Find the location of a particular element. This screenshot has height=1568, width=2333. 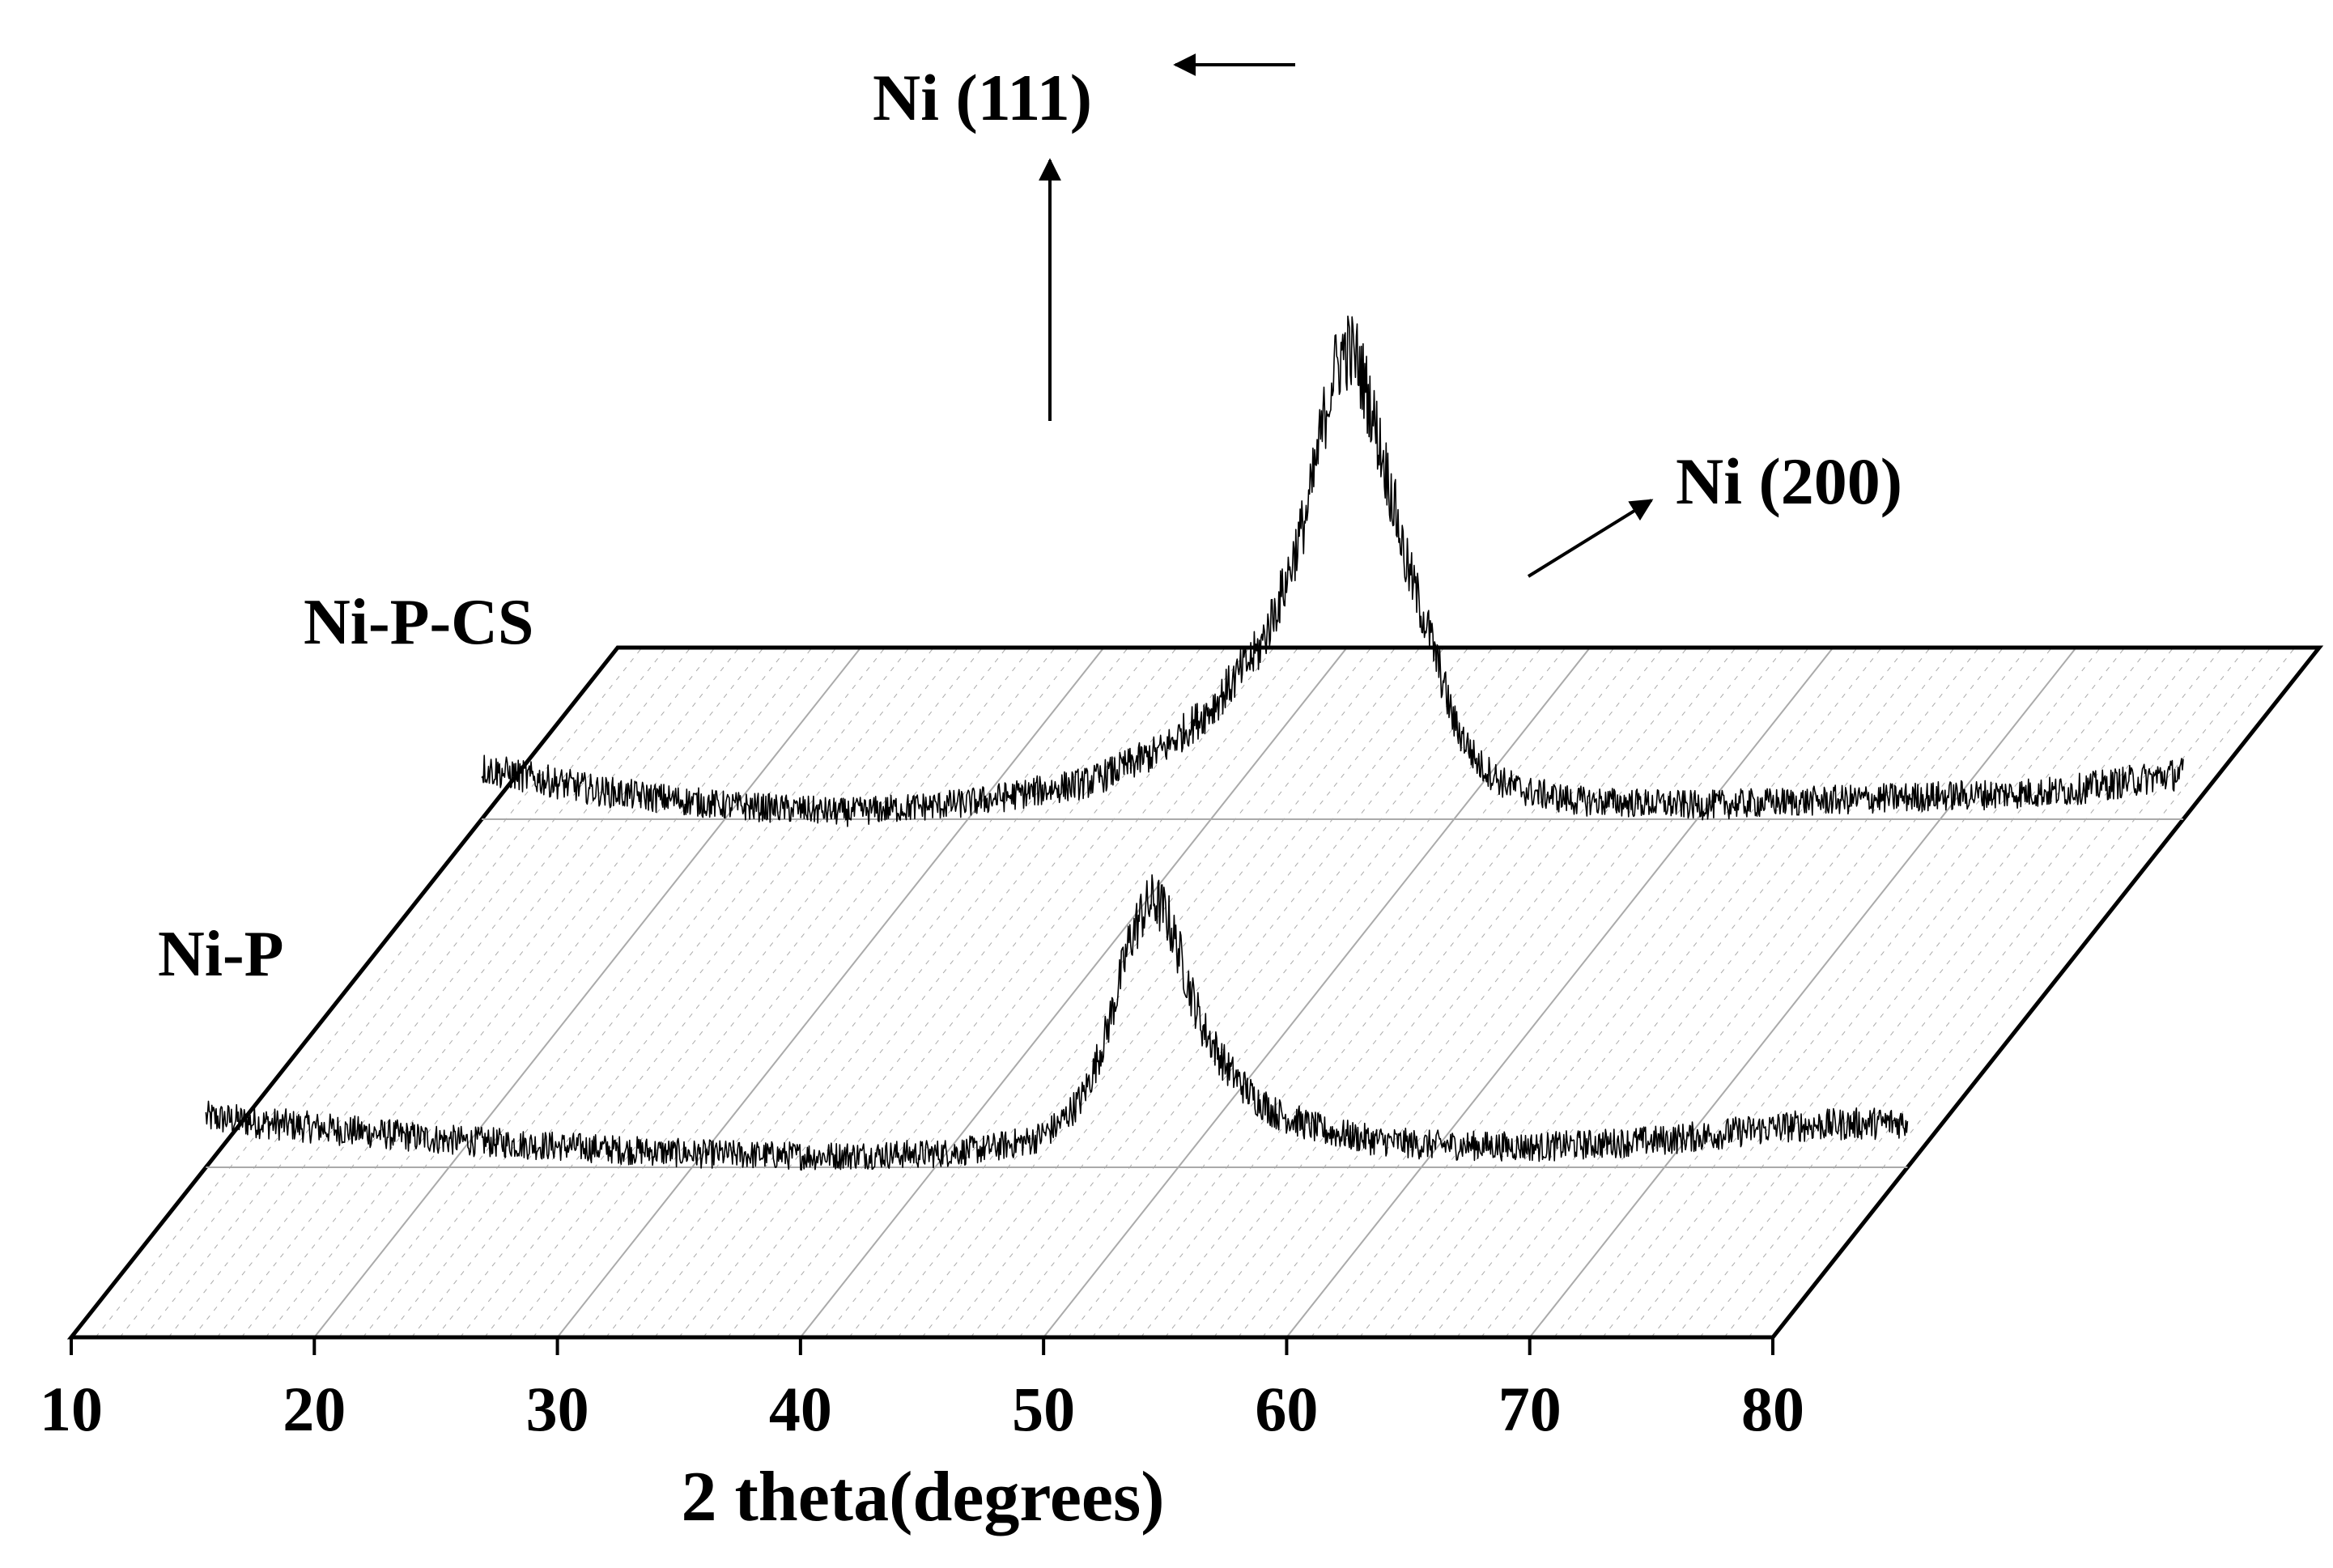

x-tick-label: 40 is located at coordinates (800, 1409).